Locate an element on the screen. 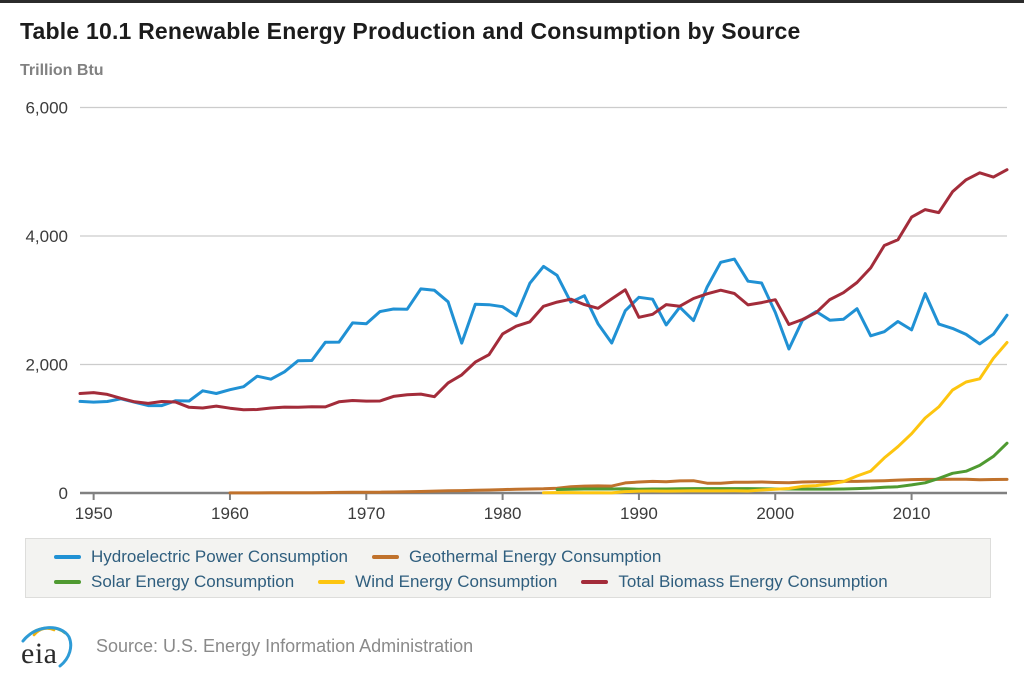  legend-item: Hydroelectric Power Consumption is located at coordinates (201, 557).